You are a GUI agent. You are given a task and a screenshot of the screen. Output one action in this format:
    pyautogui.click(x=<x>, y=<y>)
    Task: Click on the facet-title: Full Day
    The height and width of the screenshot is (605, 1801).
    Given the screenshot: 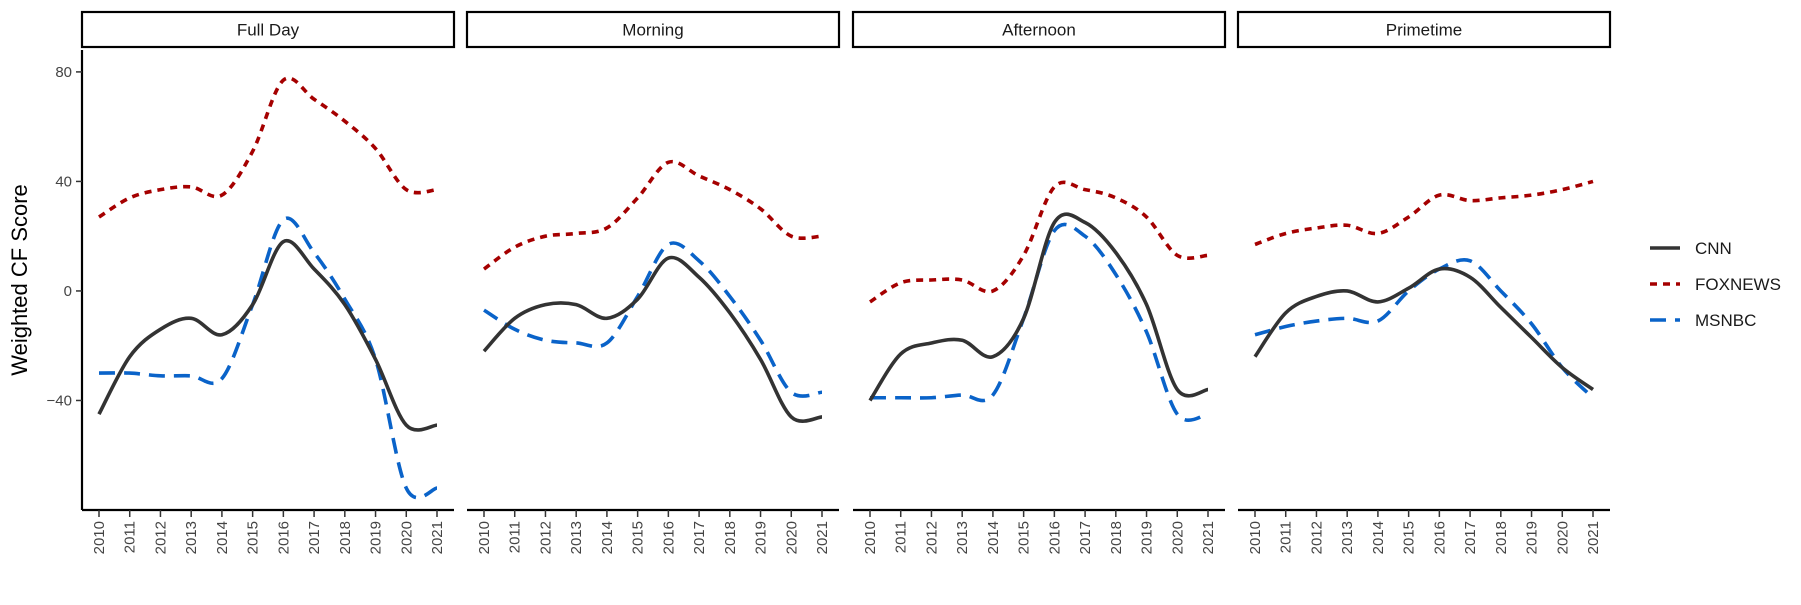 What is the action you would take?
    pyautogui.click(x=268, y=30)
    